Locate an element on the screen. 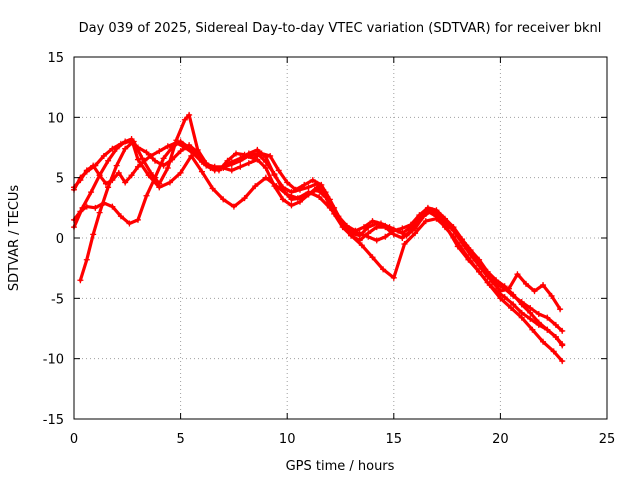 The image size is (640, 480). y-axis-label: SDTVAR / TECUs is located at coordinates (14, 238).